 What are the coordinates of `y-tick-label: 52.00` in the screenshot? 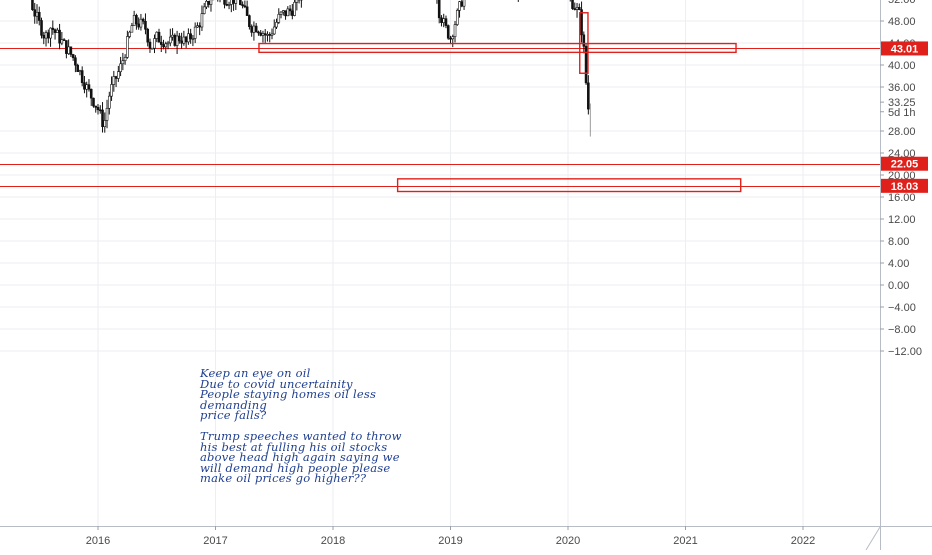 It's located at (902, 3).